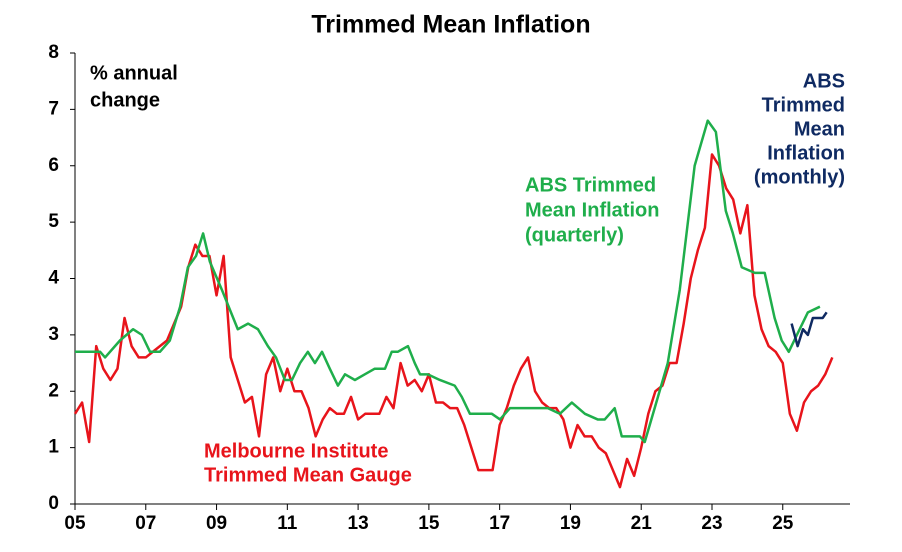 The width and height of the screenshot is (902, 552). What do you see at coordinates (125, 100) in the screenshot?
I see `y-axis-label: change` at bounding box center [125, 100].